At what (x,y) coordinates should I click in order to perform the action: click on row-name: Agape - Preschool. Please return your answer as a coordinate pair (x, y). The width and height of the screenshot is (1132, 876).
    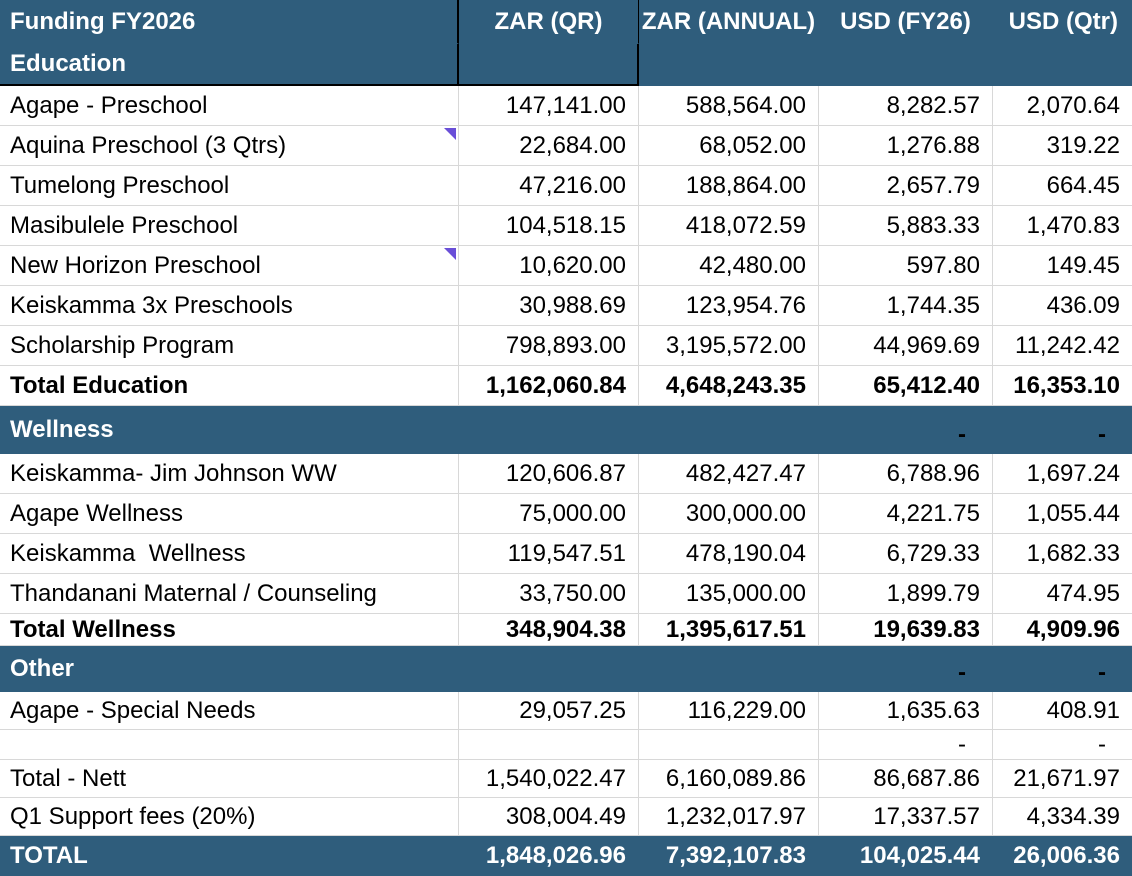
    Looking at the image, I should click on (229, 106).